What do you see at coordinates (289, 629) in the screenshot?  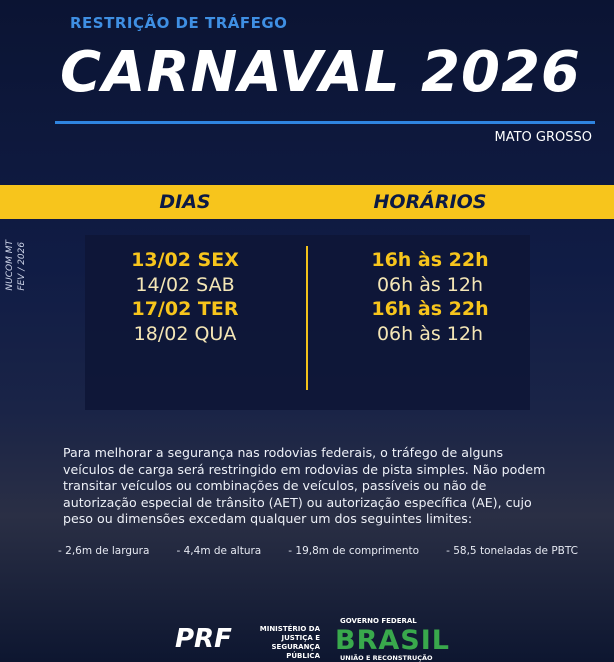 I see `ministry-line: MINISTÉRIO DA` at bounding box center [289, 629].